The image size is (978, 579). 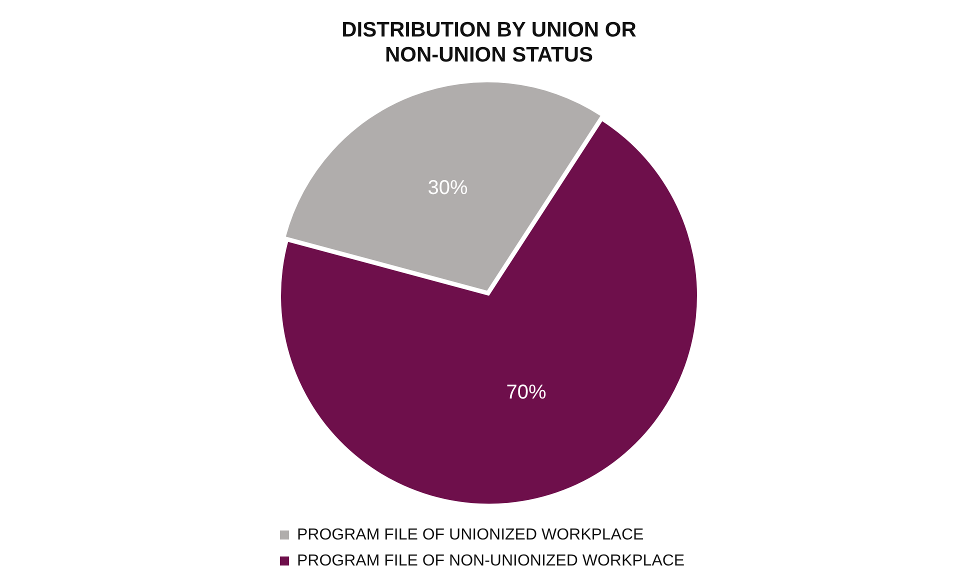 What do you see at coordinates (489, 30) in the screenshot?
I see `text: DISTRIBUTION BY UNION OR` at bounding box center [489, 30].